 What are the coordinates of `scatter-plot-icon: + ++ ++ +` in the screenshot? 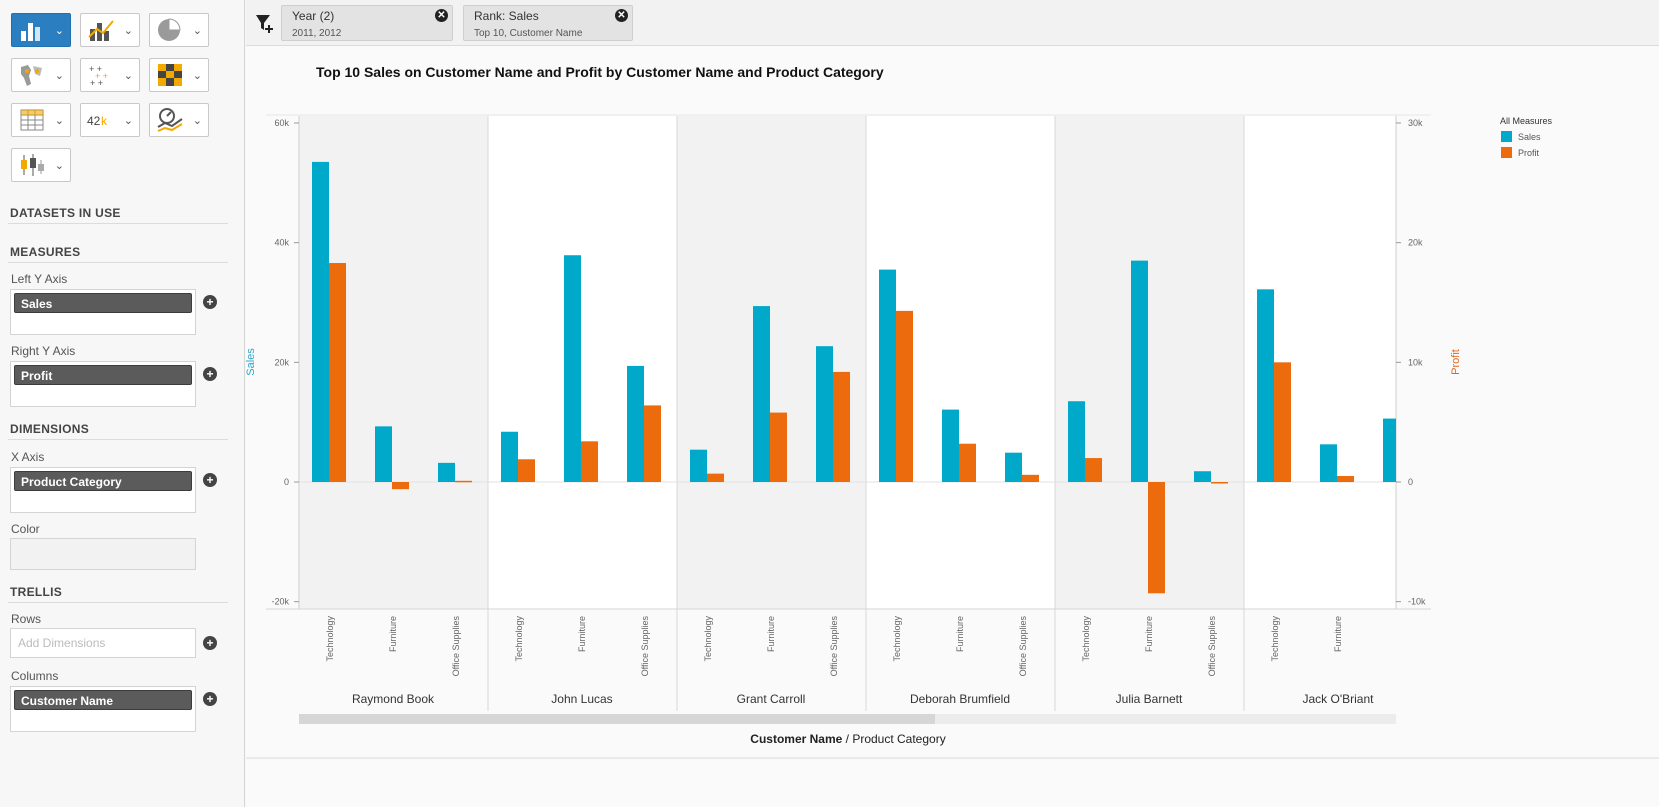 It's located at (98, 76).